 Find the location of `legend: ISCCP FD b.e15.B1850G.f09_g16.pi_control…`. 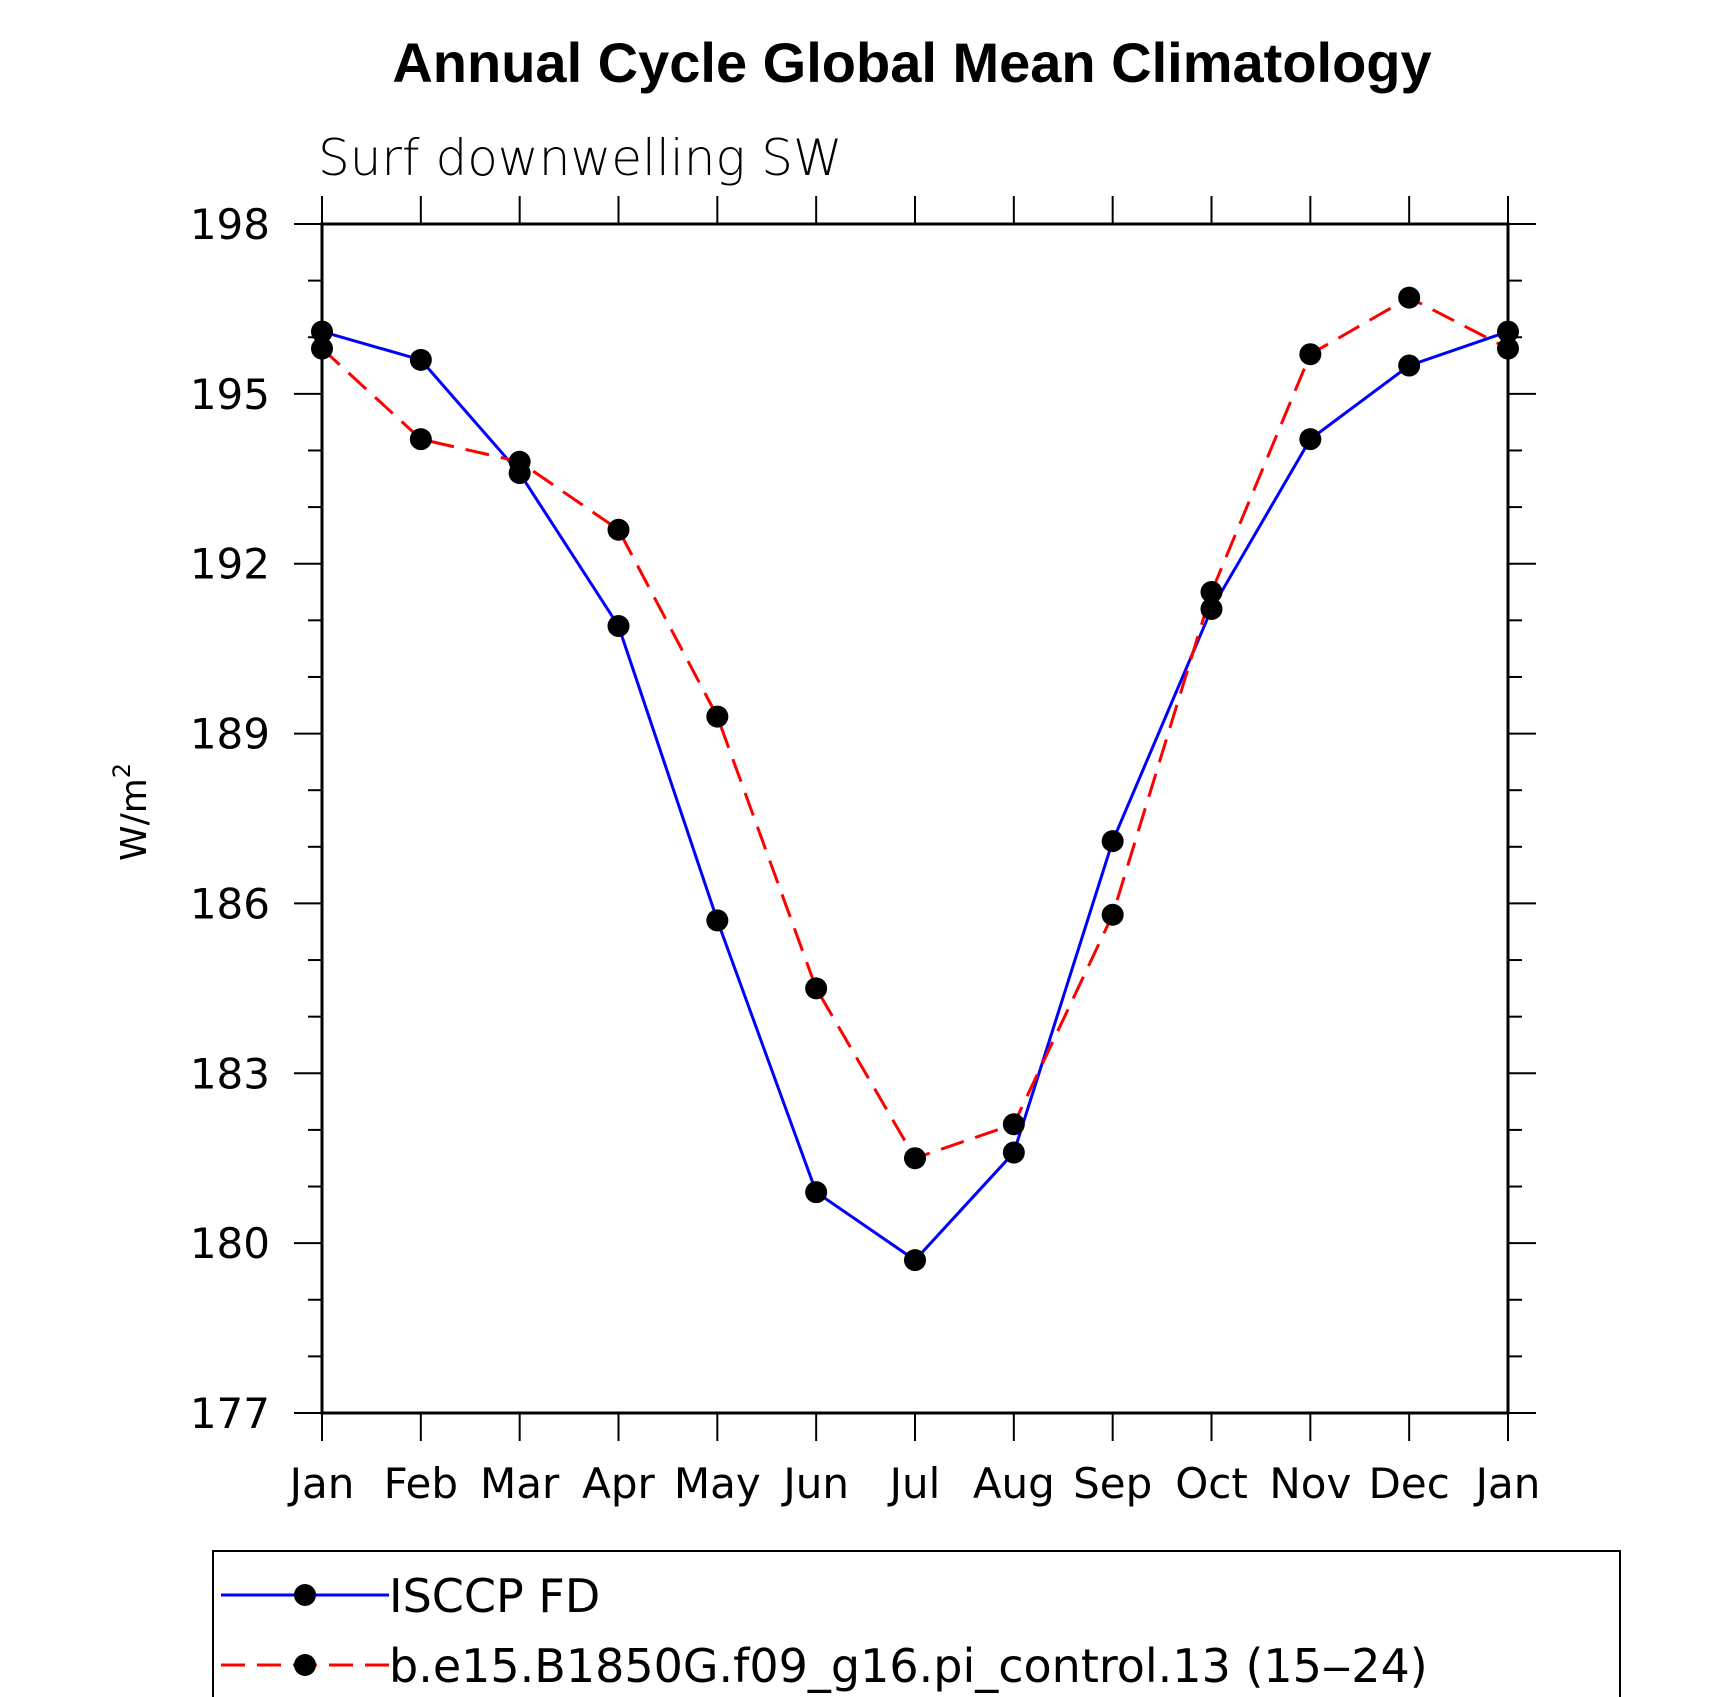

legend: ISCCP FD b.e15.B1850G.f09_g16.pi_control… is located at coordinates (916, 1623).